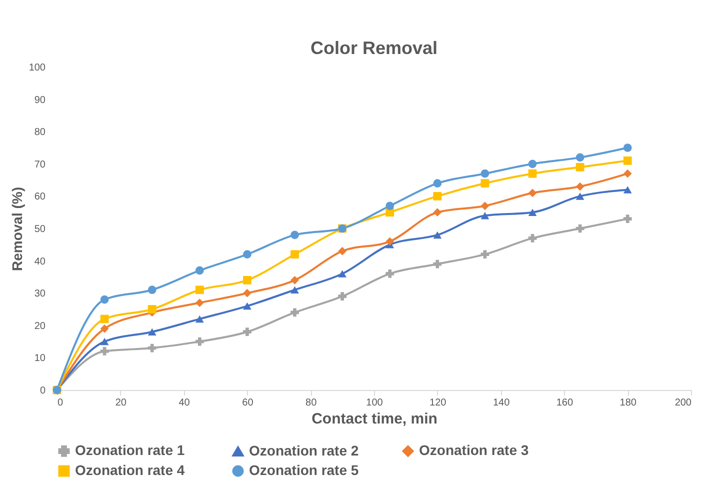  What do you see at coordinates (304, 450) in the screenshot?
I see `legend-label: Ozonation rate 2` at bounding box center [304, 450].